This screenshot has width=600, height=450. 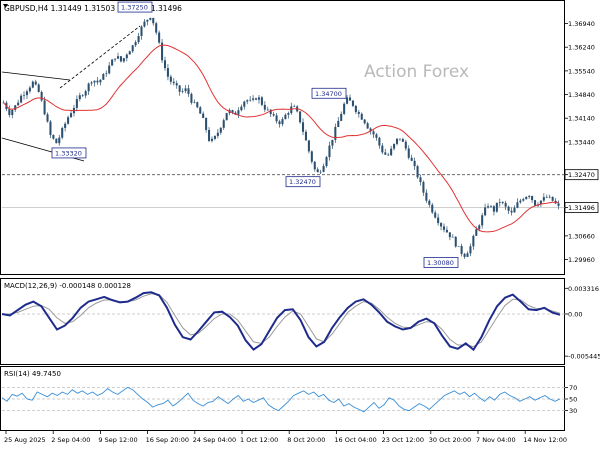 I want to click on macd-axis: 0.003316 0.00 -0.005445, so click(x=582, y=323).